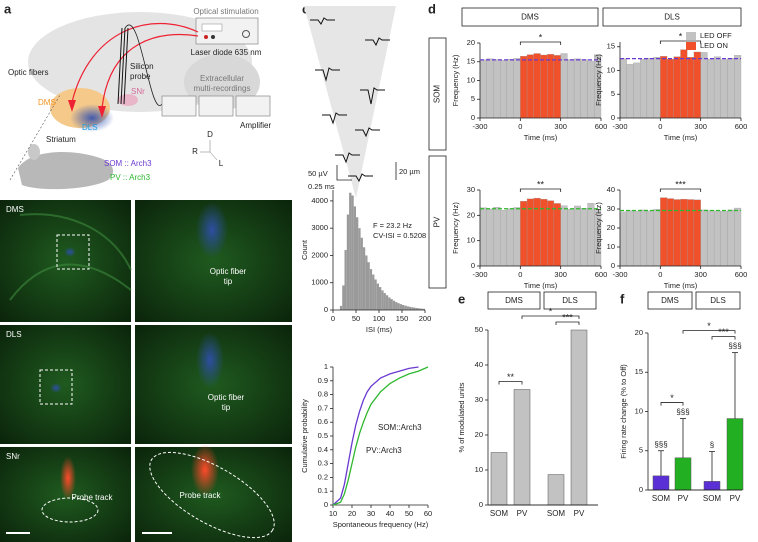  Describe the element at coordinates (221, 163) in the screenshot. I see `label: L` at that location.